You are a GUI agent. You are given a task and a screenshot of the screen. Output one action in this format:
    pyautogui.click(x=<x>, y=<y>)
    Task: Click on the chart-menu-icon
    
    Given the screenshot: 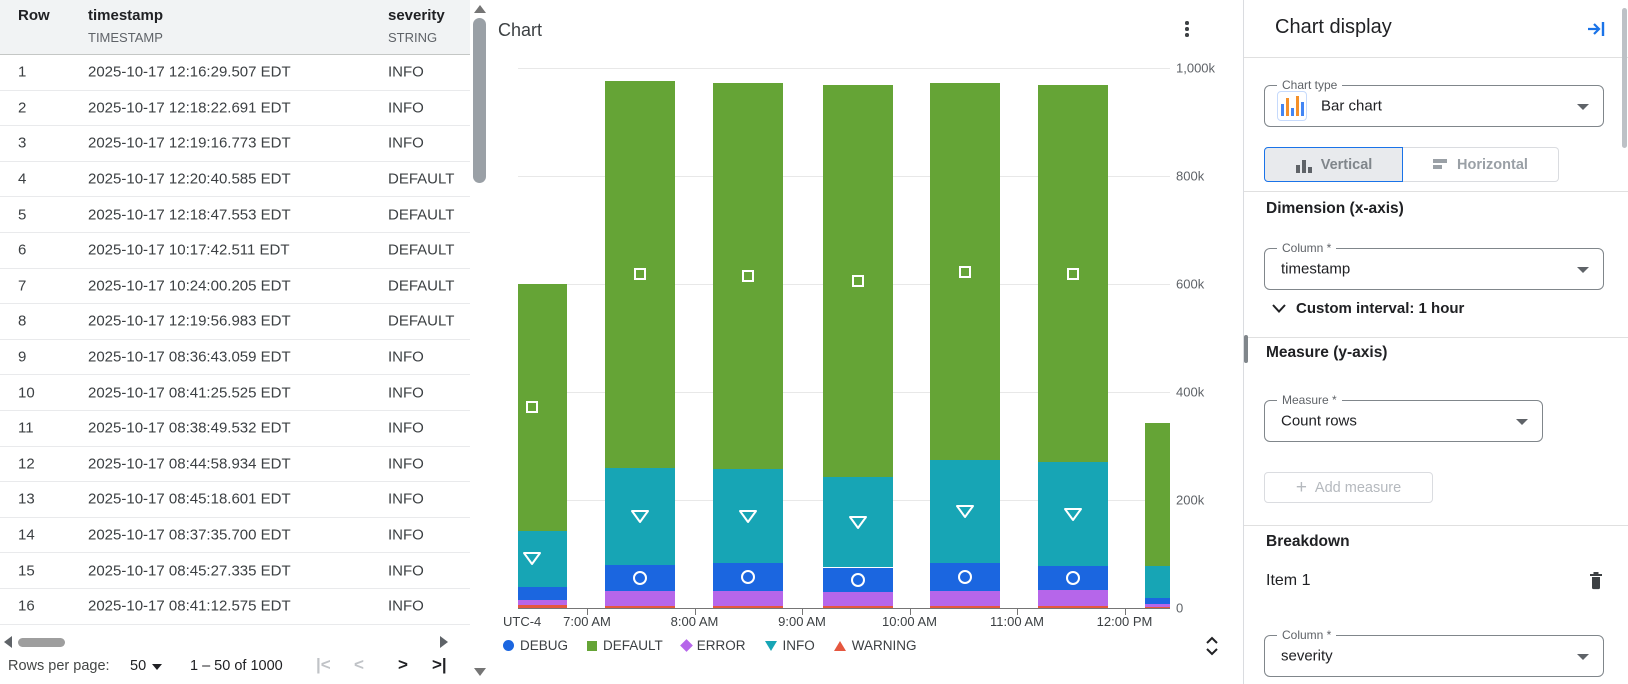 What is the action you would take?
    pyautogui.click(x=1187, y=31)
    